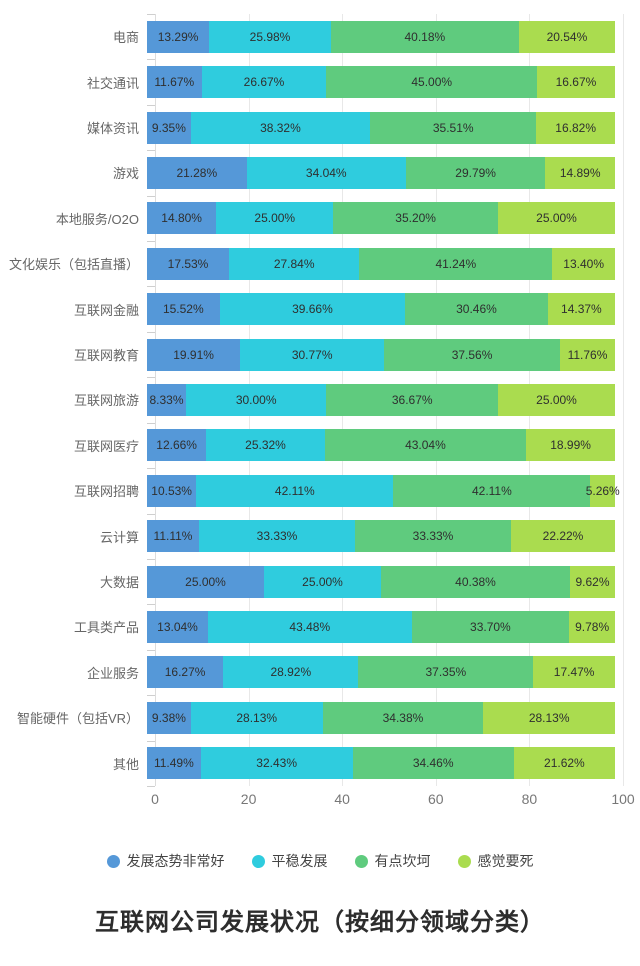 Image resolution: width=640 pixels, height=966 pixels. I want to click on bar-segment: 20.54%, so click(566, 36).